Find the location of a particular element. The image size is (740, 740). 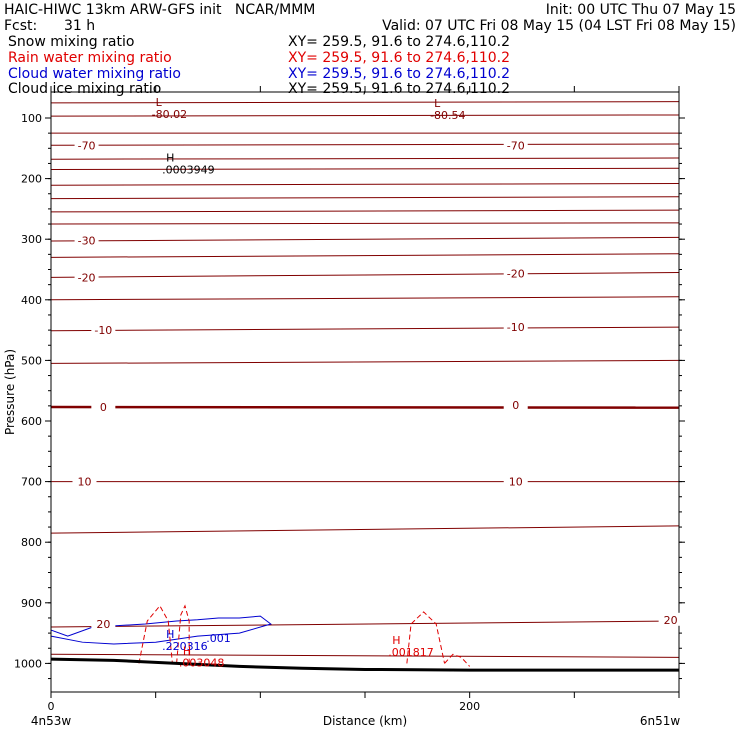

legend-snow-xy: XY= 259.5, 91.6 to 274.6,110.2 is located at coordinates (399, 42).